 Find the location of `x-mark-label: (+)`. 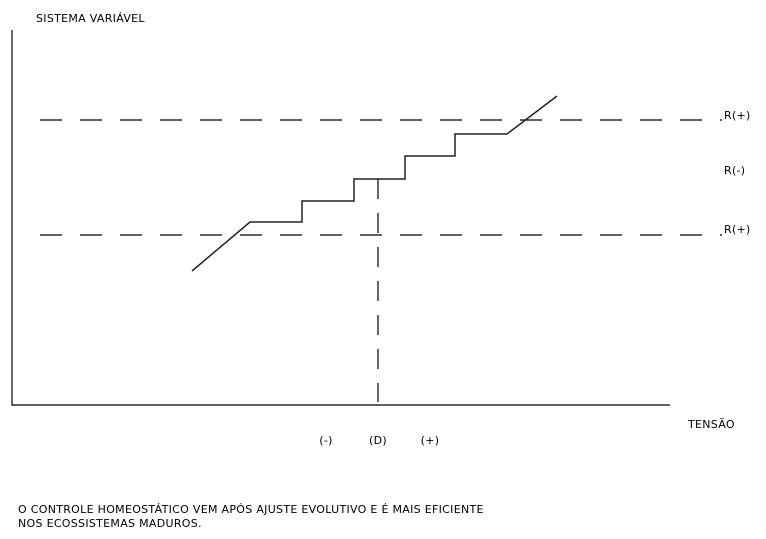

x-mark-label: (+) is located at coordinates (430, 440).